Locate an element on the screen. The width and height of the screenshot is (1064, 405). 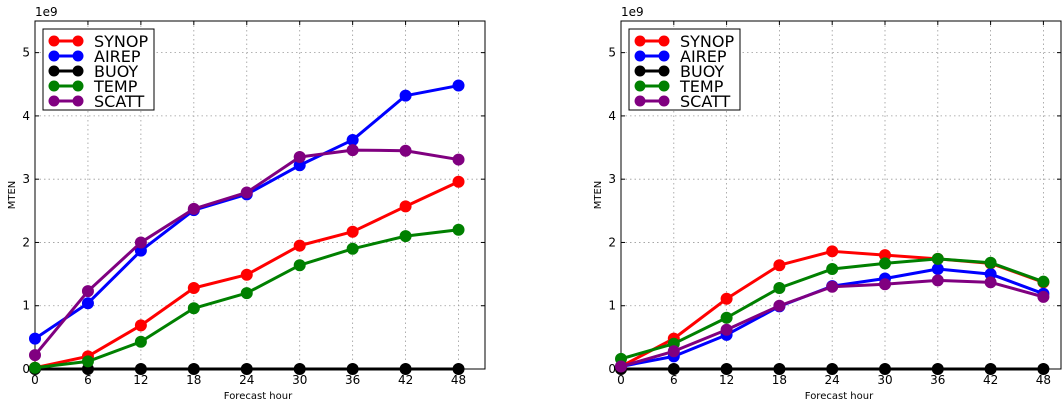
x-tick-label: 24 is located at coordinates (246, 380).